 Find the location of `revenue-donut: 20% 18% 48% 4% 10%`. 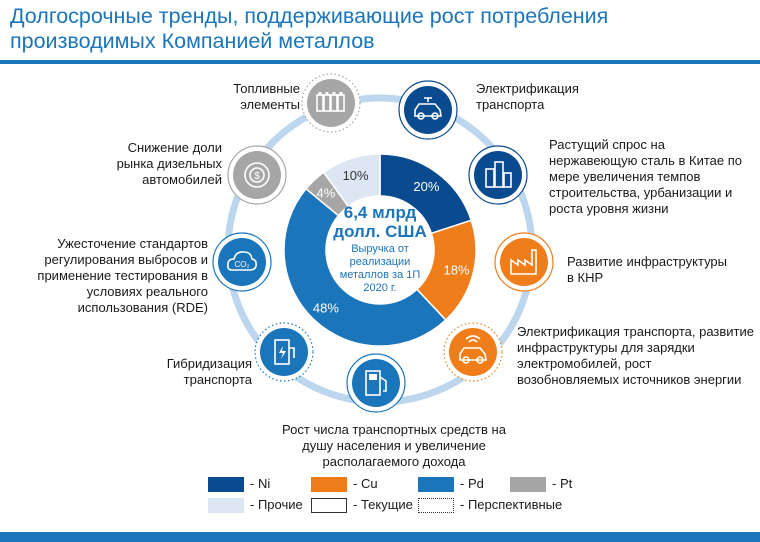

revenue-donut: 20% 18% 48% 4% 10% is located at coordinates (380, 250).